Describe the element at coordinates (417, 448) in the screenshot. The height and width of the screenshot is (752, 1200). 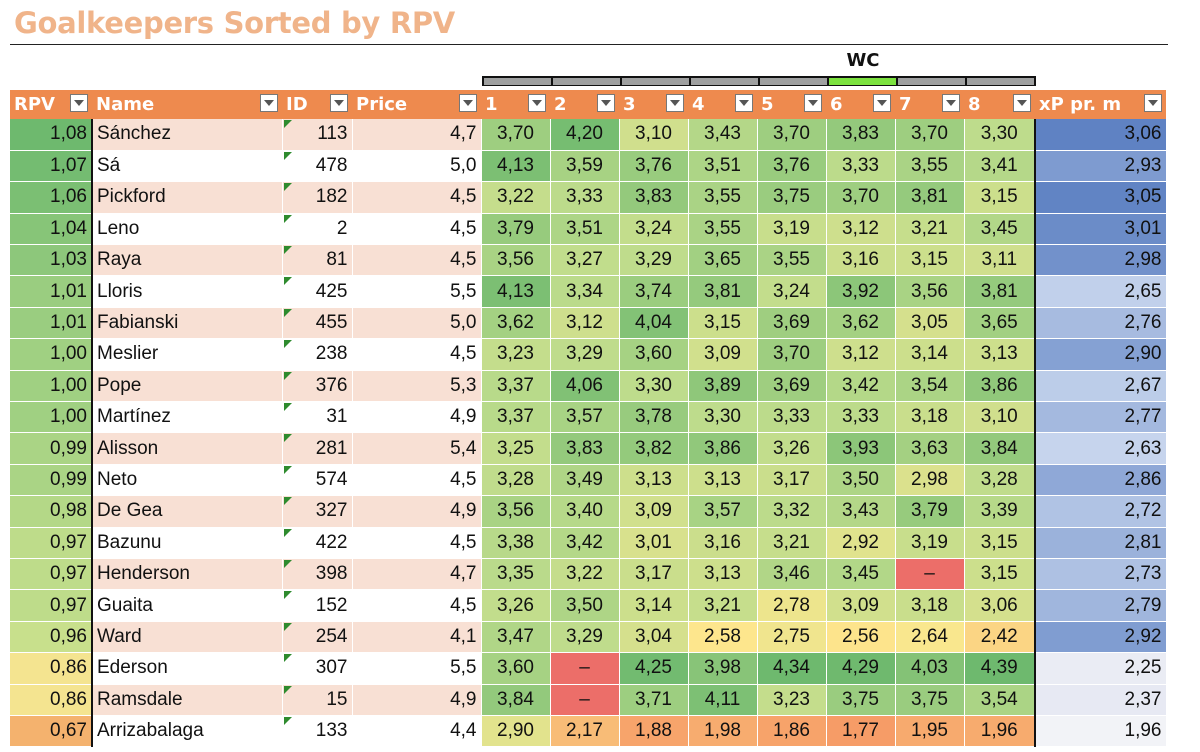
I see `price-cell: 5,4` at that location.